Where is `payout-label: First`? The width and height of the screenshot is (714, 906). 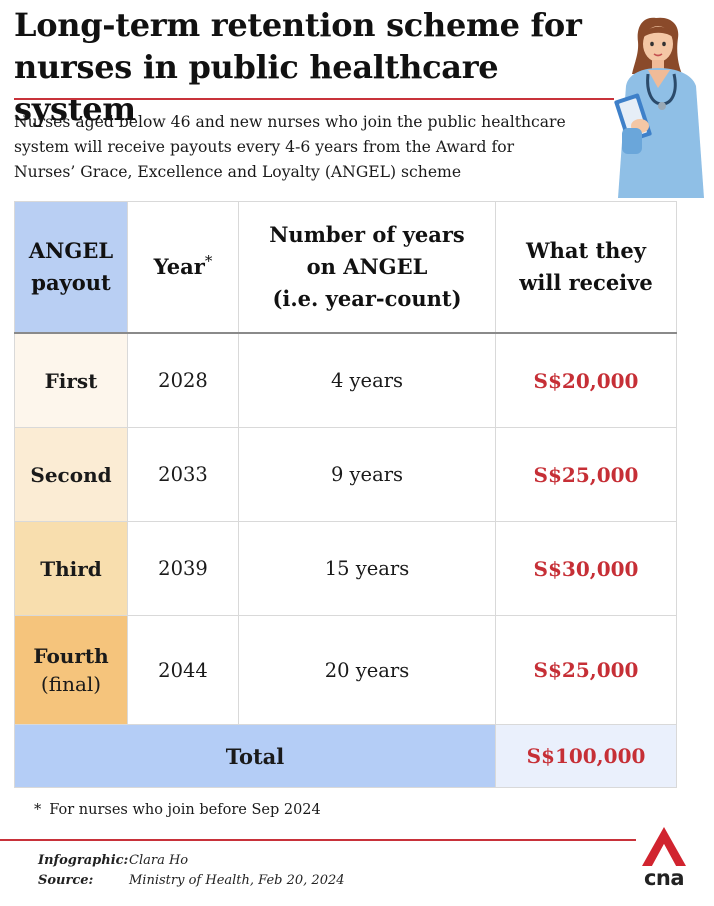 payout-label: First is located at coordinates (71, 380).